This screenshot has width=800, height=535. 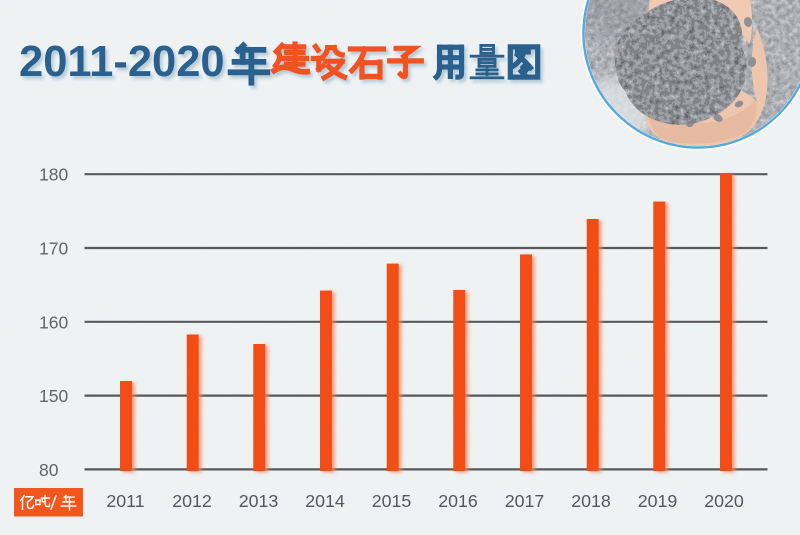 I want to click on svg-text: 160, so click(x=53, y=322).